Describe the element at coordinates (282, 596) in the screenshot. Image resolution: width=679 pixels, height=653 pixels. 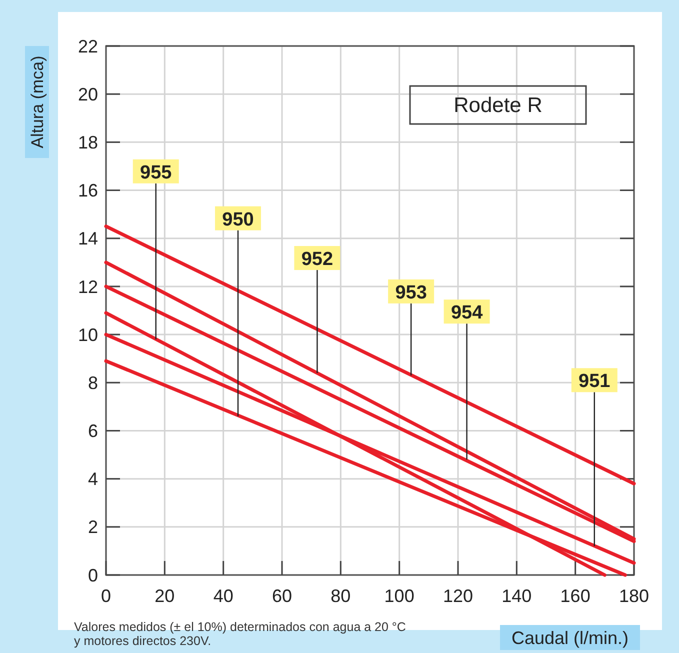
I see `x-tick-label: 60` at that location.